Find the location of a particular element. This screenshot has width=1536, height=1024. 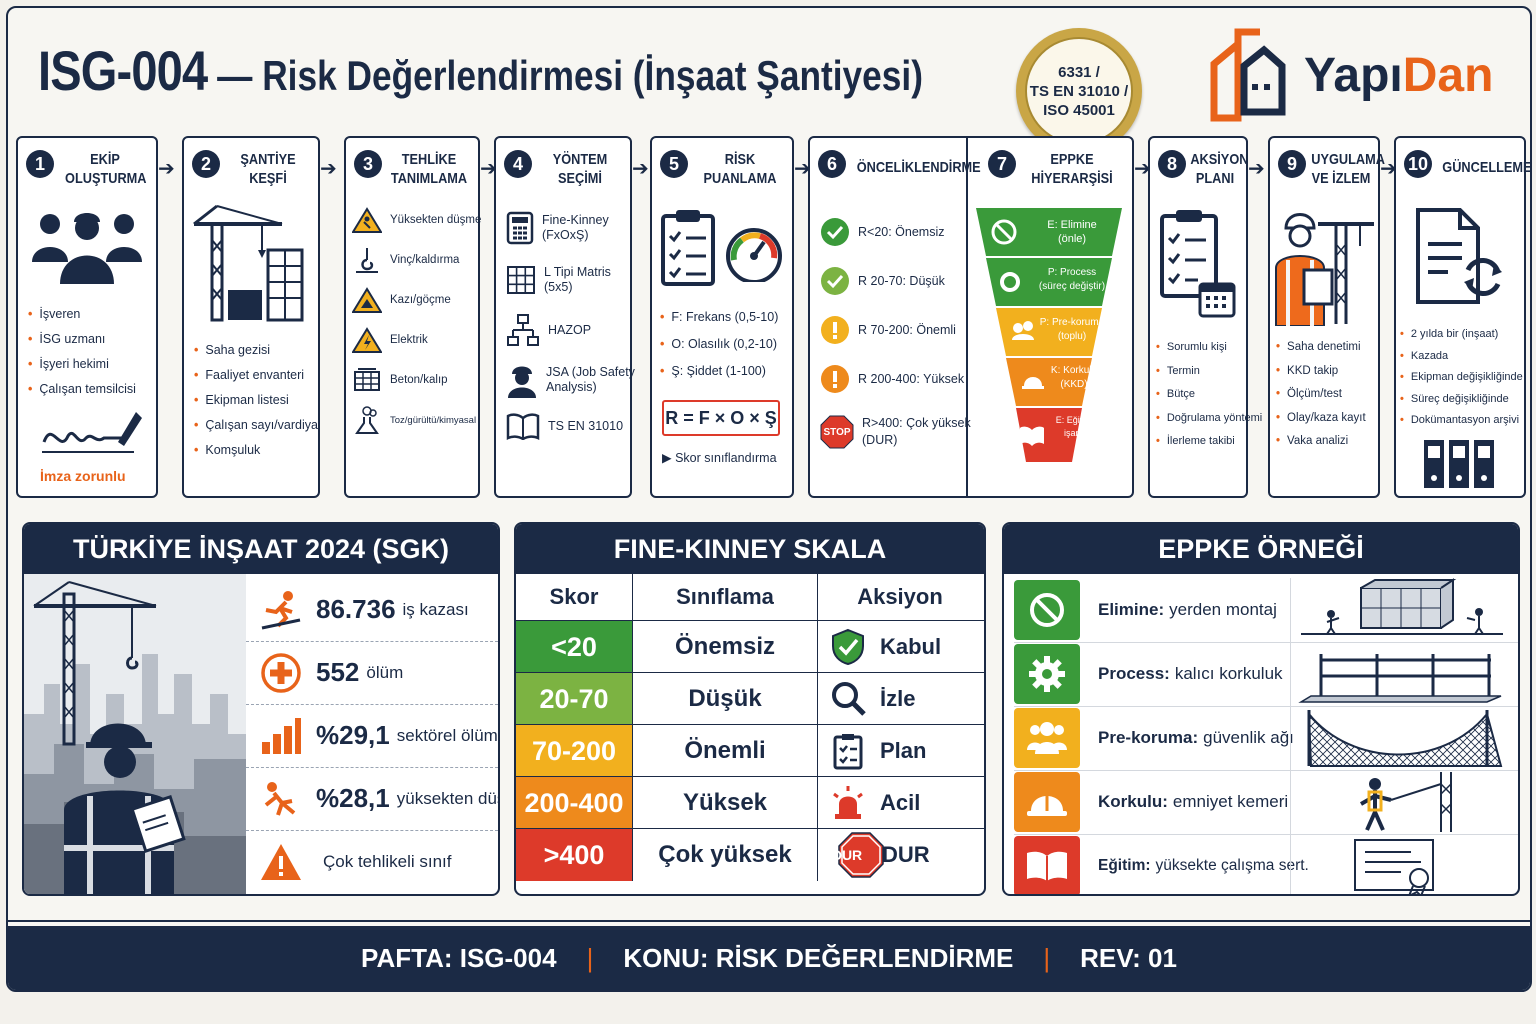

method-row: Fine-Kinney (FxOxŞ) is located at coordinates (557, 228).